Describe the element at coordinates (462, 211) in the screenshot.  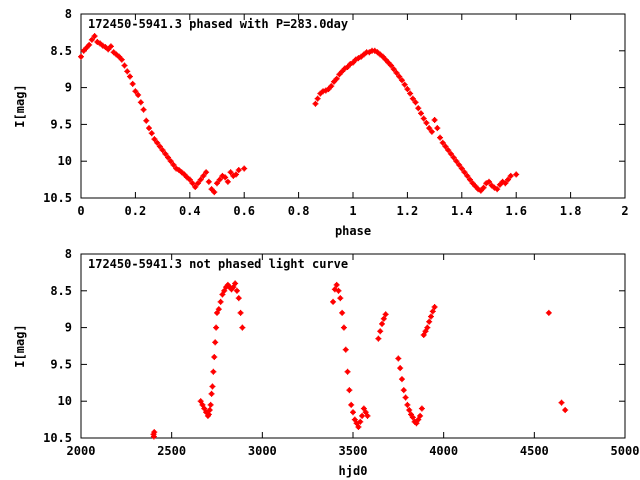
I see `x-tick-label: 1.4` at that location.